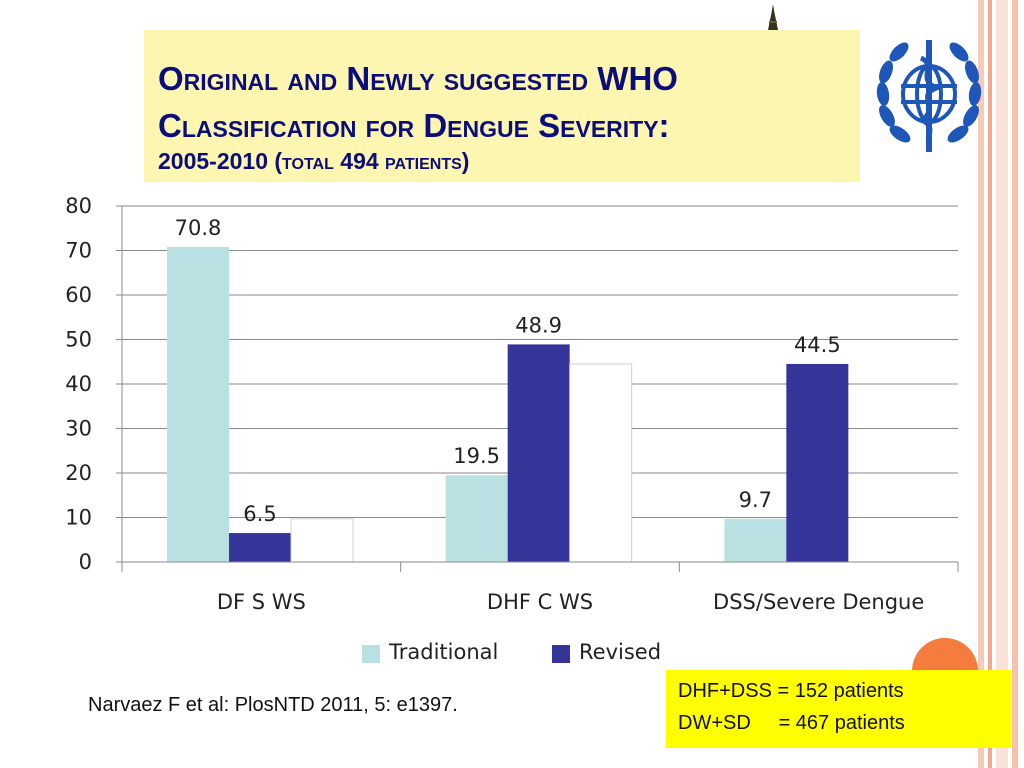 The height and width of the screenshot is (768, 1024). Describe the element at coordinates (198, 228) in the screenshot. I see `data-label: 70.8` at that location.